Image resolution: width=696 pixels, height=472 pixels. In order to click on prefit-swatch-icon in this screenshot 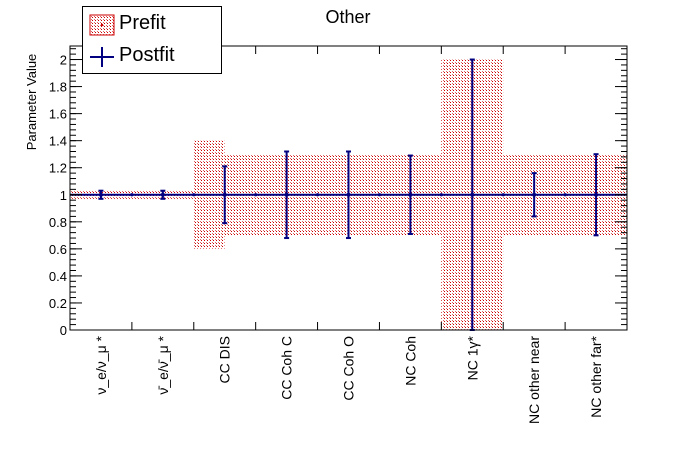, I will do `click(102, 25)`.